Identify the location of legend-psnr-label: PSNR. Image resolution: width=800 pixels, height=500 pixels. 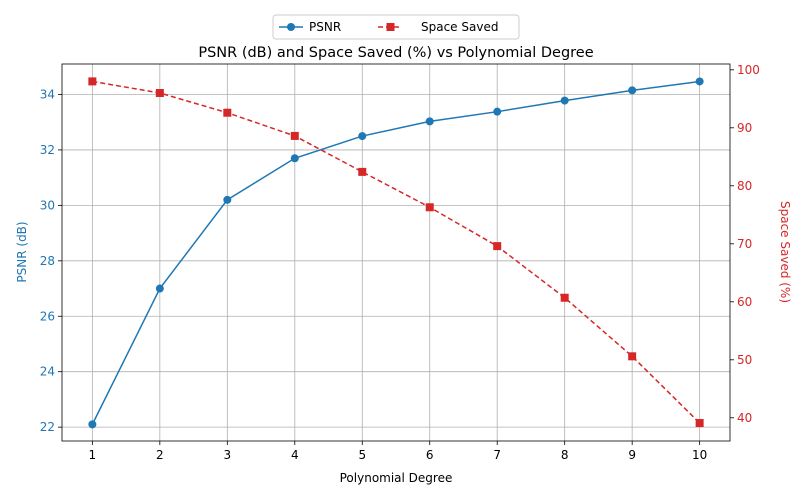
(325, 27).